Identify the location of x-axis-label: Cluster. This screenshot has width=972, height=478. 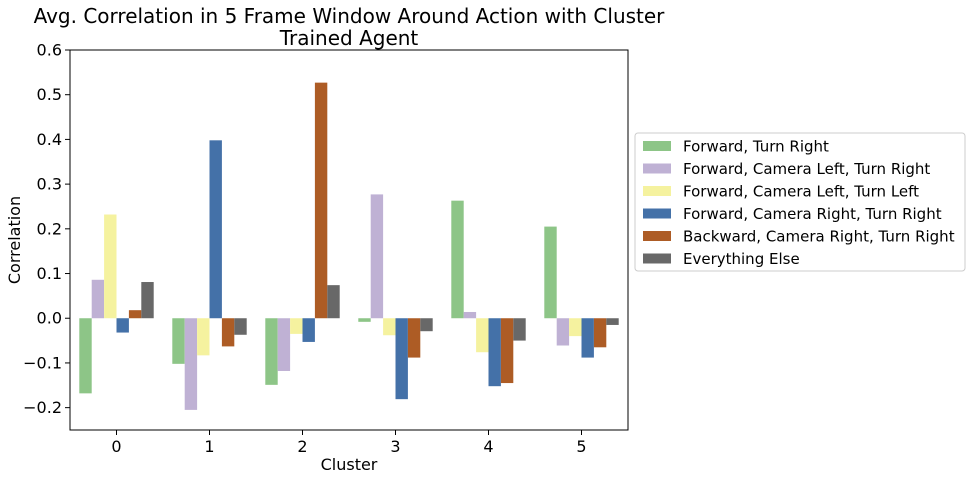
(349, 464).